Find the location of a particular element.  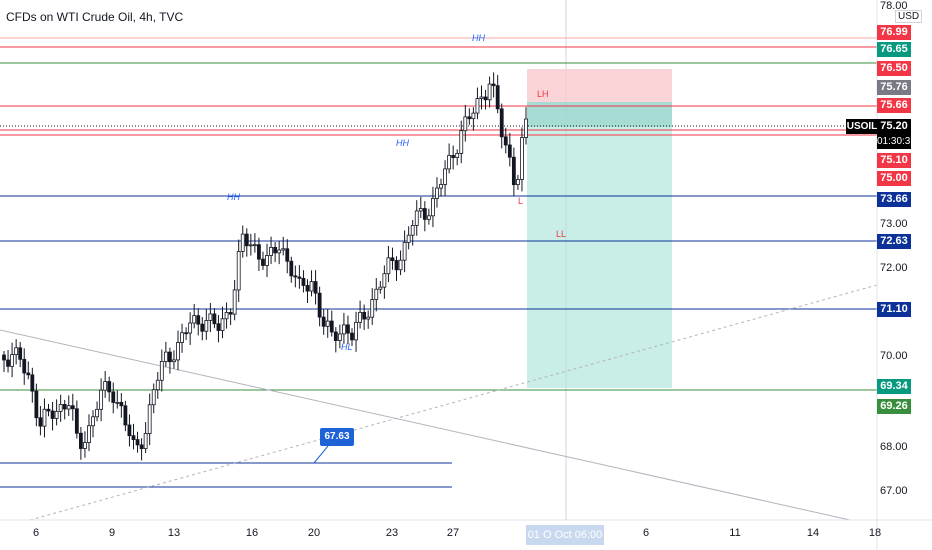

price-axis-label: 68.00 is located at coordinates (894, 447).